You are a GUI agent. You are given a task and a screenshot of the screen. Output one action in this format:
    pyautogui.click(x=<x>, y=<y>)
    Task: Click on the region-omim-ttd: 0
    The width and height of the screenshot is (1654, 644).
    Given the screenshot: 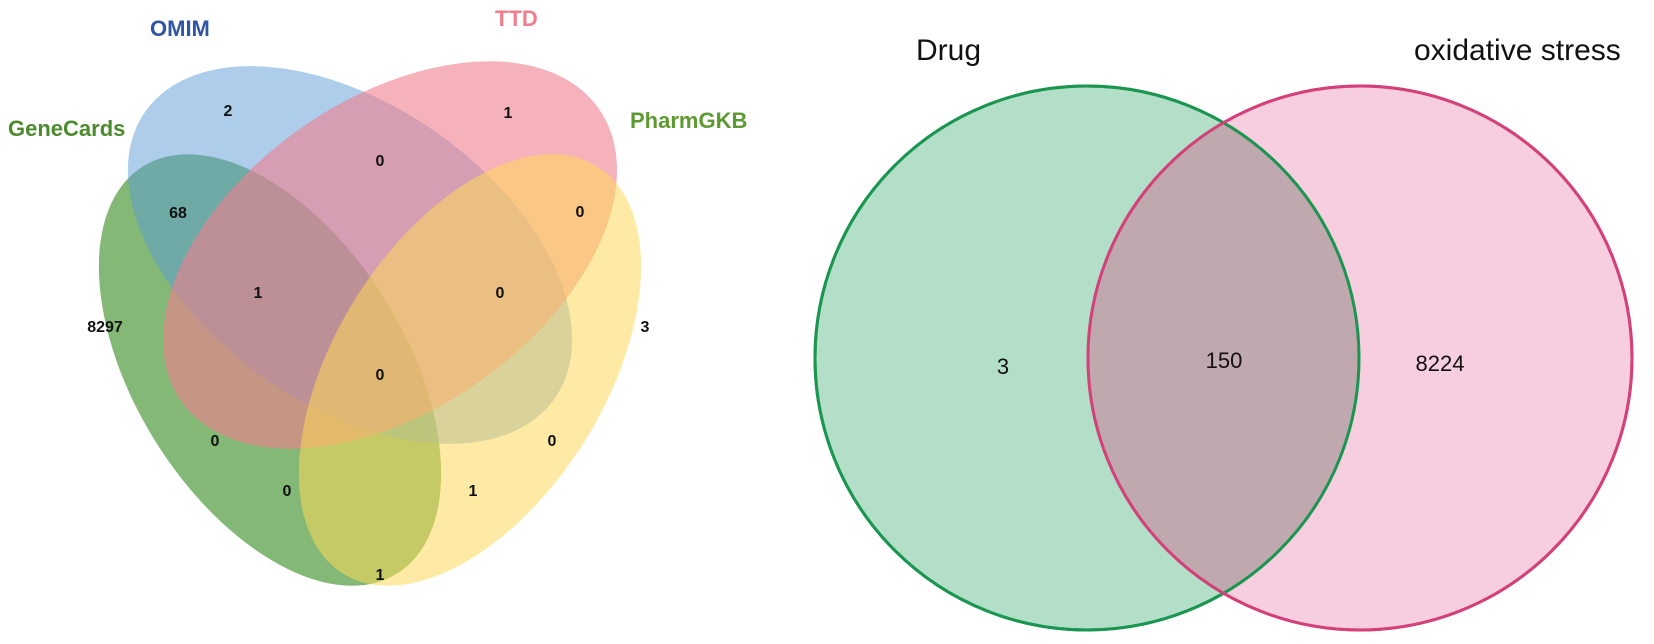 What is the action you would take?
    pyautogui.click(x=380, y=161)
    